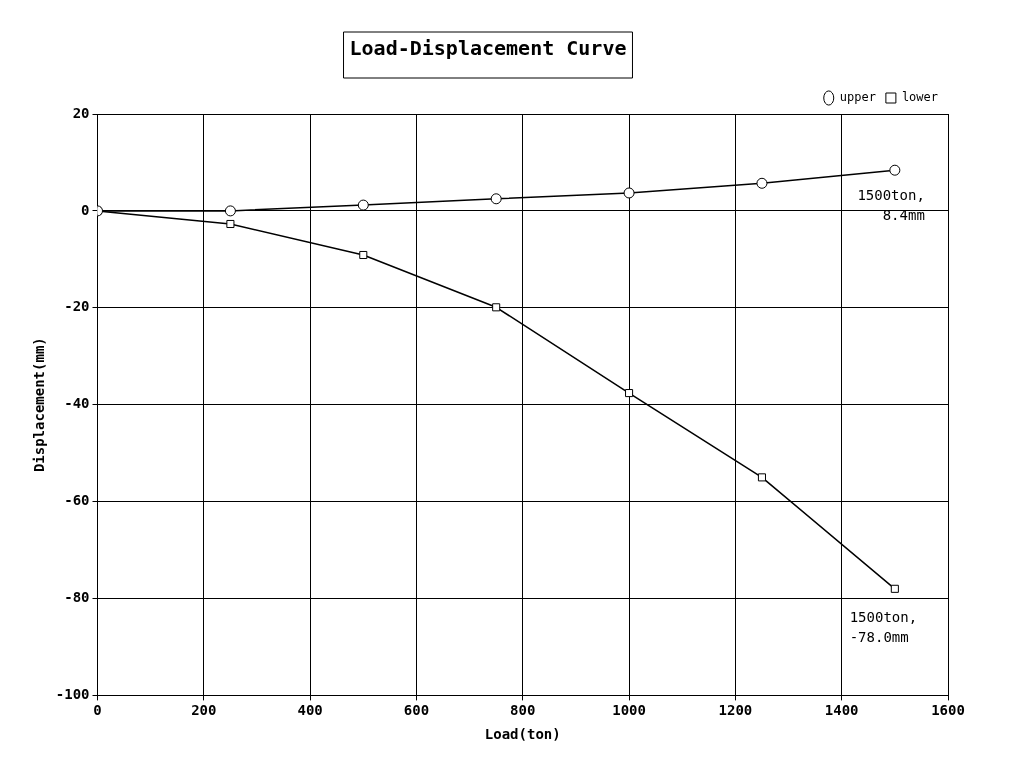 The width and height of the screenshot is (1020, 767). I want to click on legend-label: lower, so click(919, 97).